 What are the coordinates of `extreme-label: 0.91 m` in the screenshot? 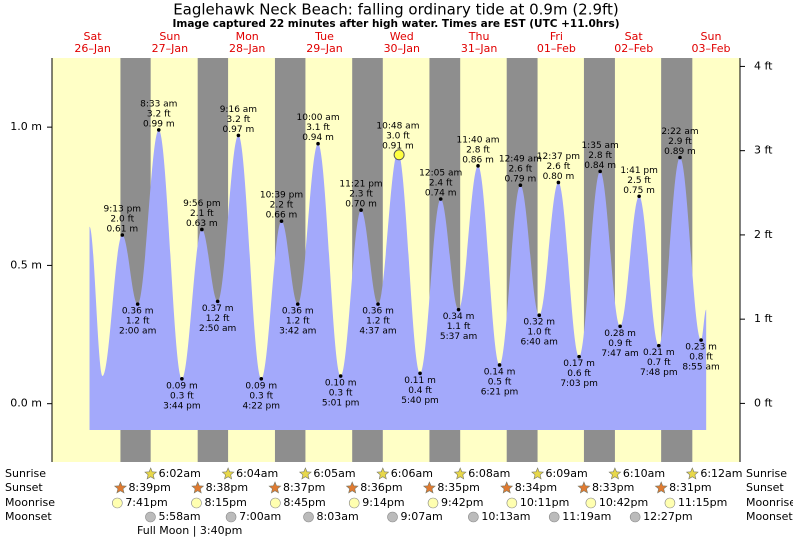 It's located at (398, 147).